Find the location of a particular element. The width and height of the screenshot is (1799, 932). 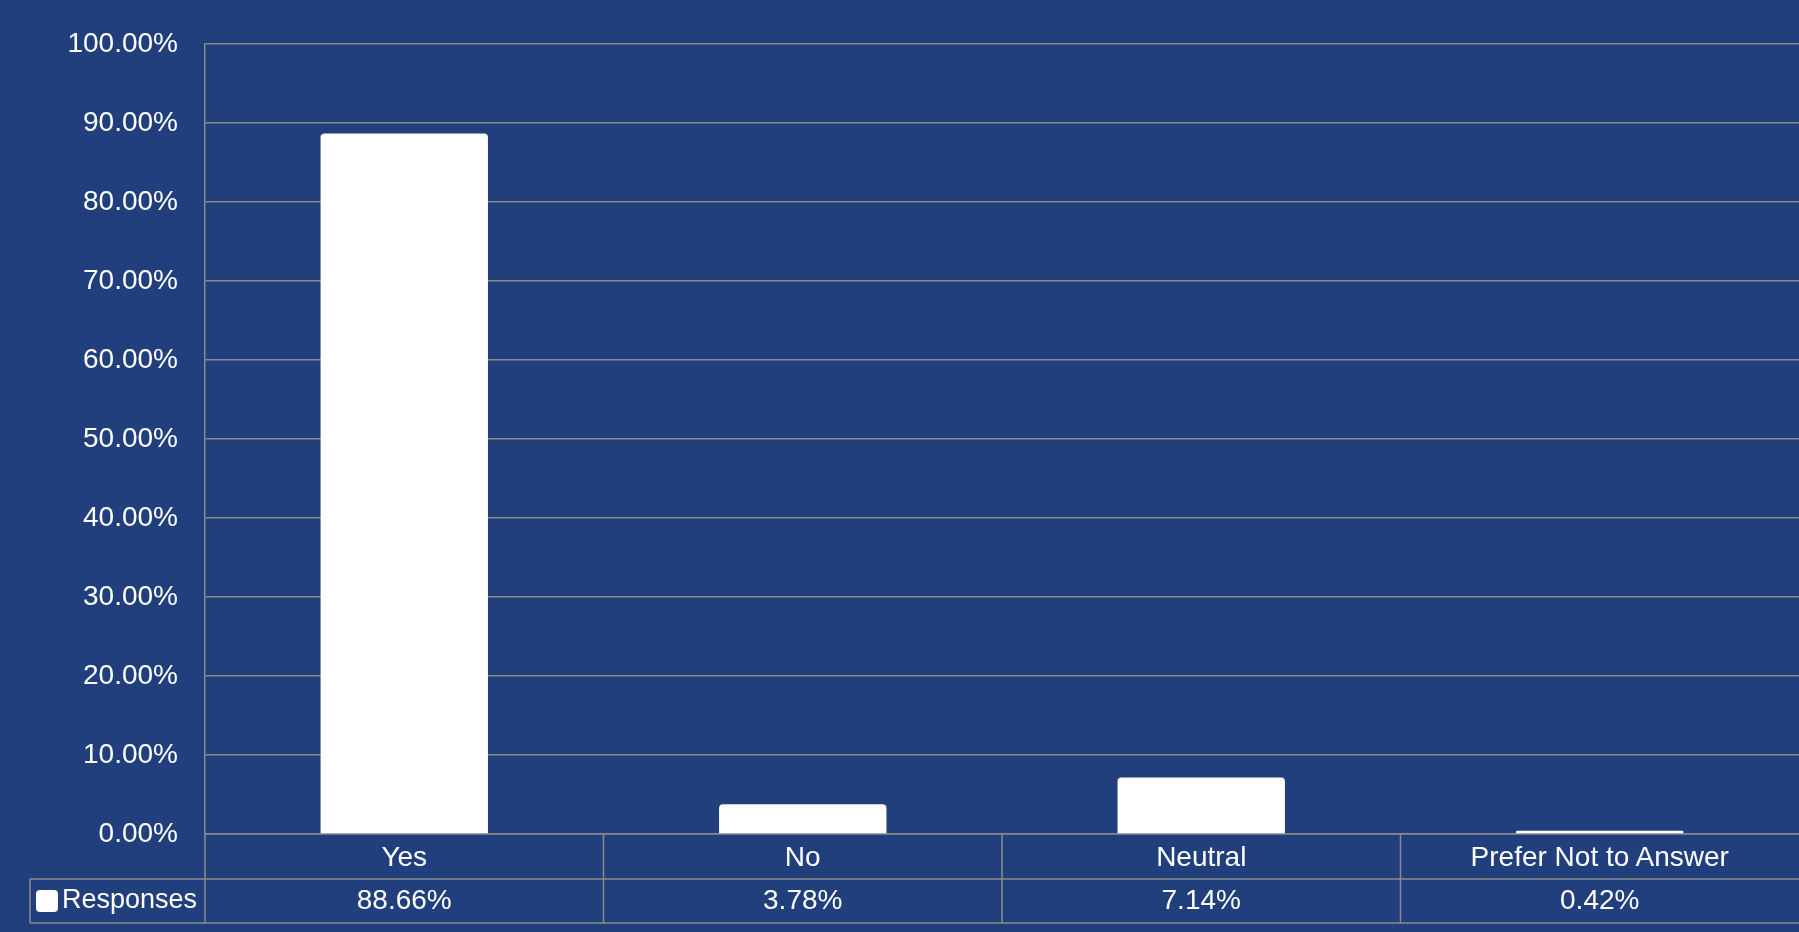

x-tick-label: Yes is located at coordinates (404, 856).